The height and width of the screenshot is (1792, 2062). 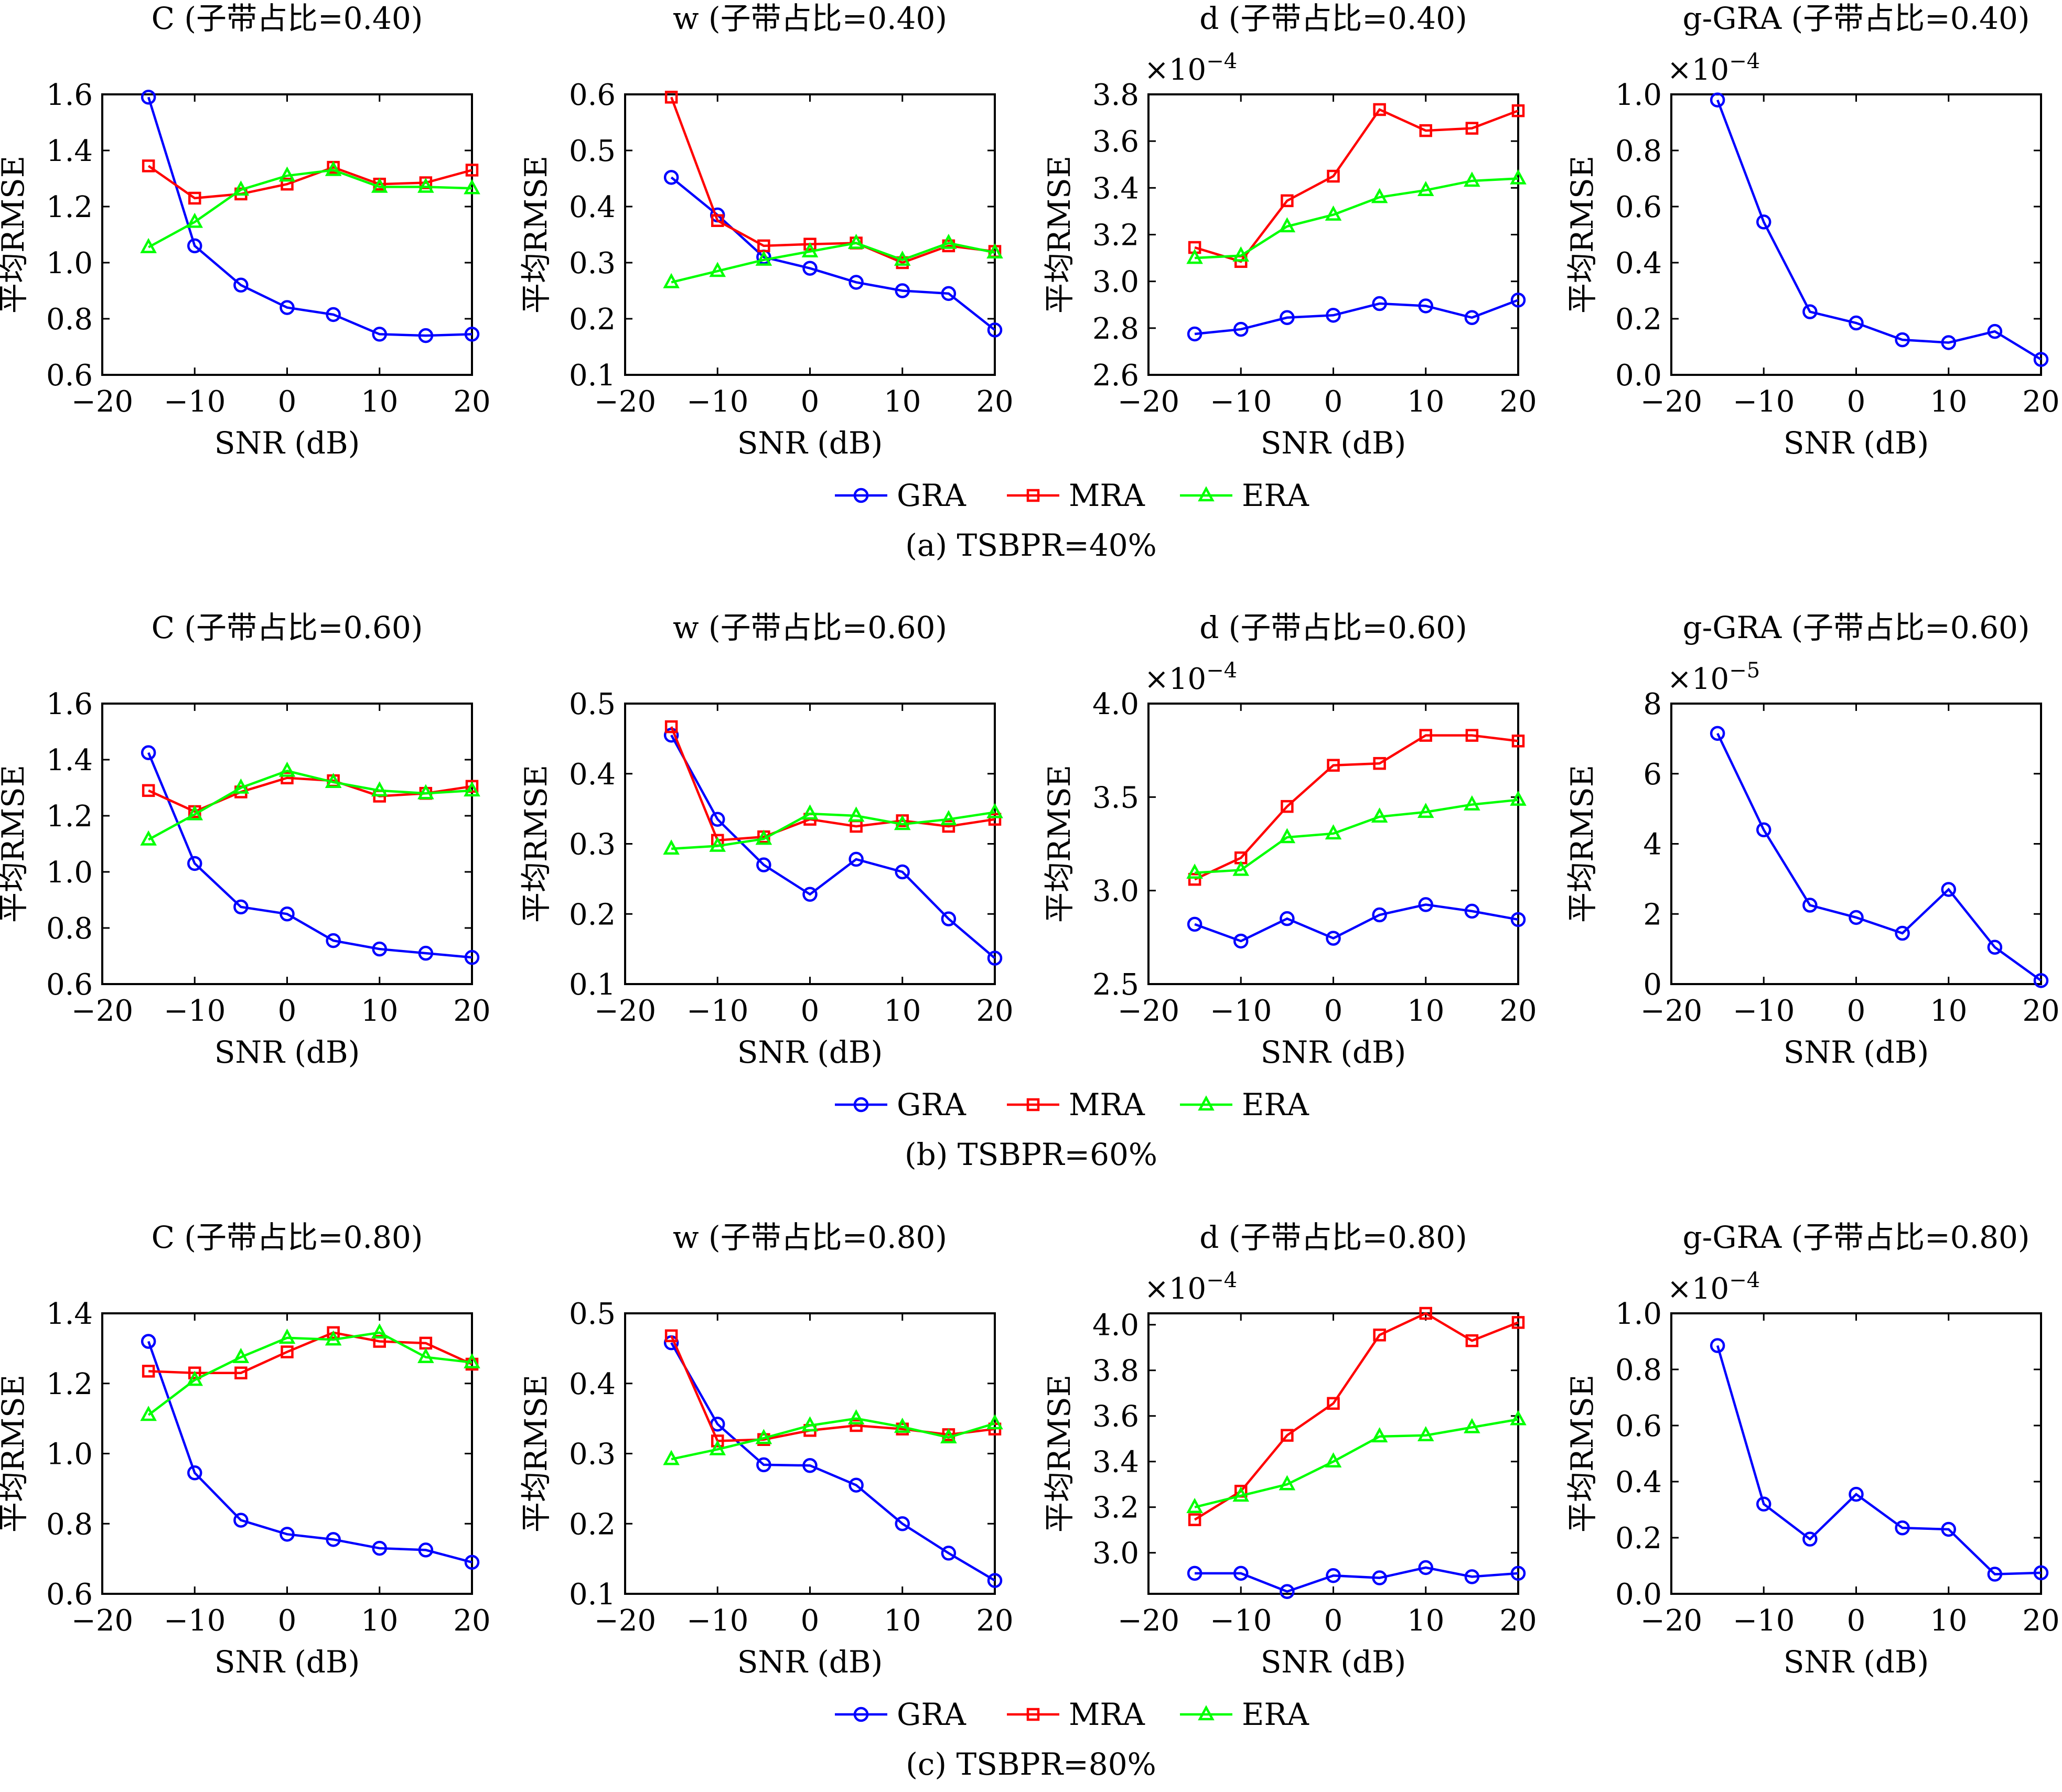 What do you see at coordinates (288, 18) in the screenshot?
I see `subplot-title: C (子带占比=0.40)` at bounding box center [288, 18].